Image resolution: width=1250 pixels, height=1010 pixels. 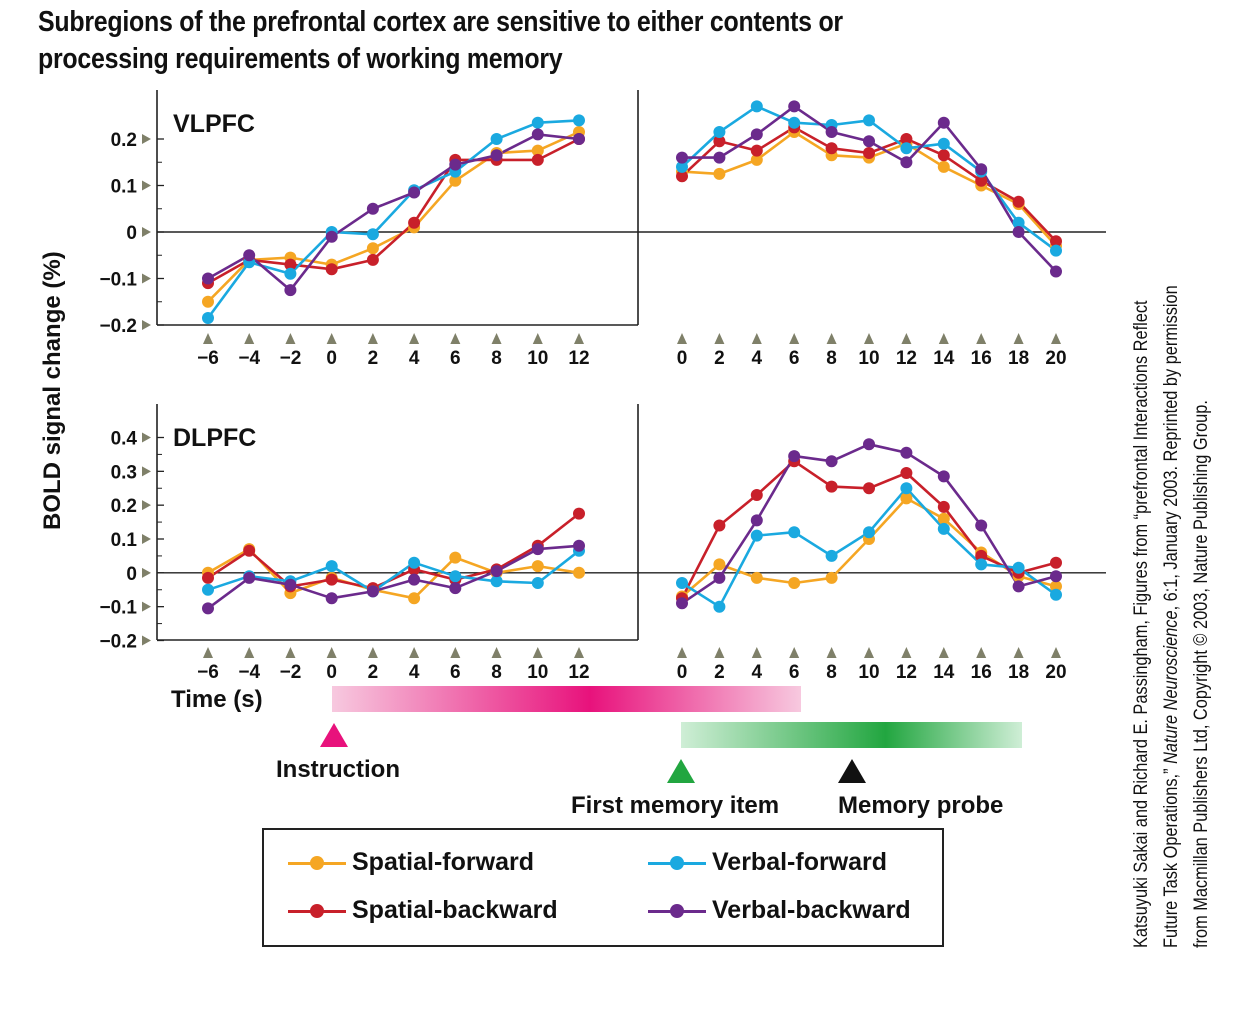 What do you see at coordinates (331, 358) in the screenshot?
I see `vlpfc-left-xtick-label: 0` at bounding box center [331, 358].